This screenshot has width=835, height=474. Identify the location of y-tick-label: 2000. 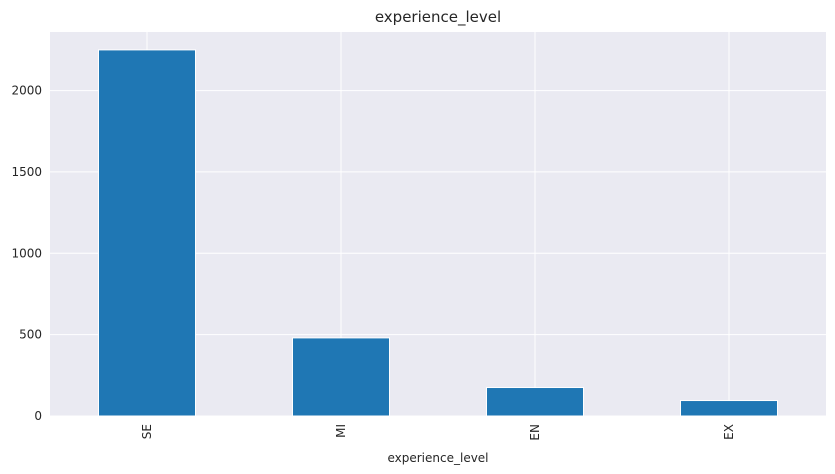
(26, 91).